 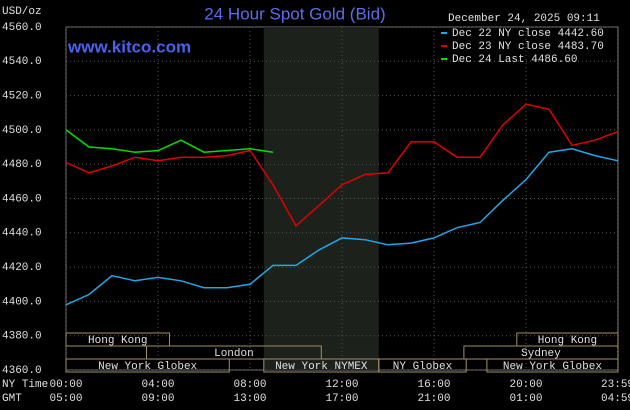 What do you see at coordinates (433, 385) in the screenshot?
I see `x-tick-label: 16:00` at bounding box center [433, 385].